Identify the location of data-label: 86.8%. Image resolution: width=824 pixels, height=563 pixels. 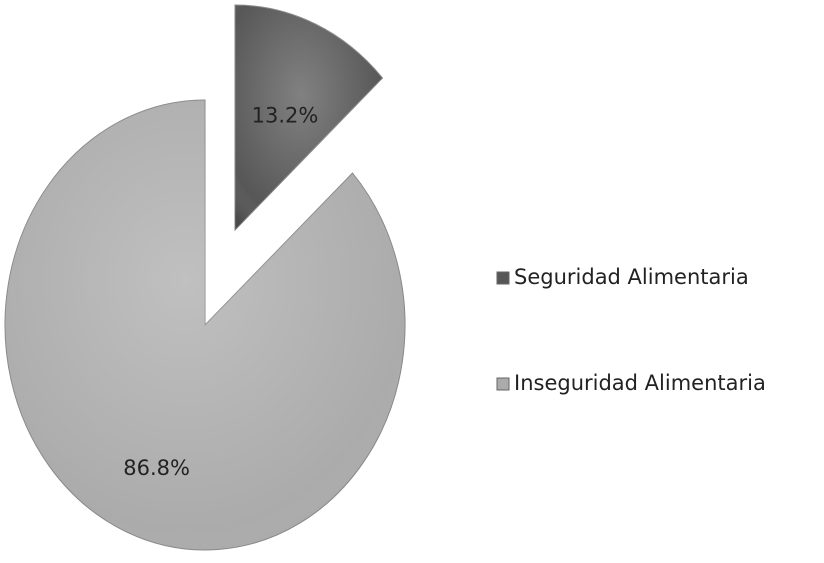
(156, 468).